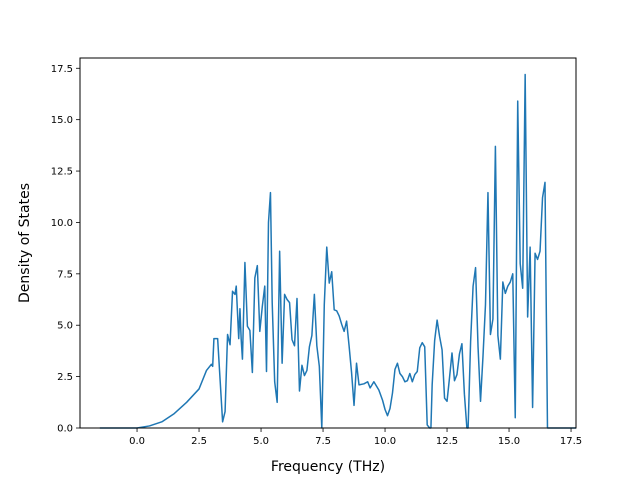  What do you see at coordinates (65, 326) in the screenshot?
I see `y-tick-label: 5.0` at bounding box center [65, 326].